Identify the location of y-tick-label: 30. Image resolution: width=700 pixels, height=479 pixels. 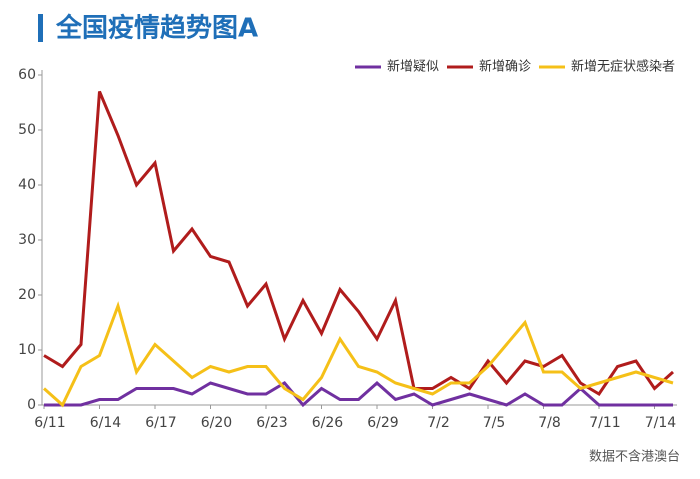
(27, 240).